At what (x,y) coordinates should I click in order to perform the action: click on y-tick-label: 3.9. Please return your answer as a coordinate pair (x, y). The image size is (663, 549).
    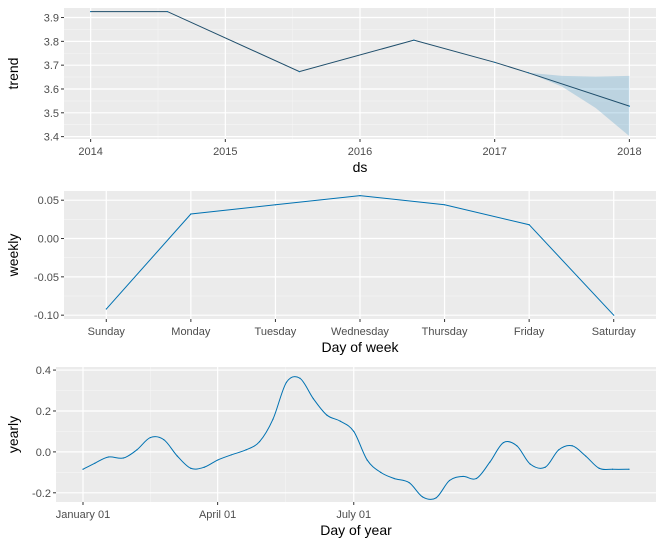
    Looking at the image, I should click on (51, 19).